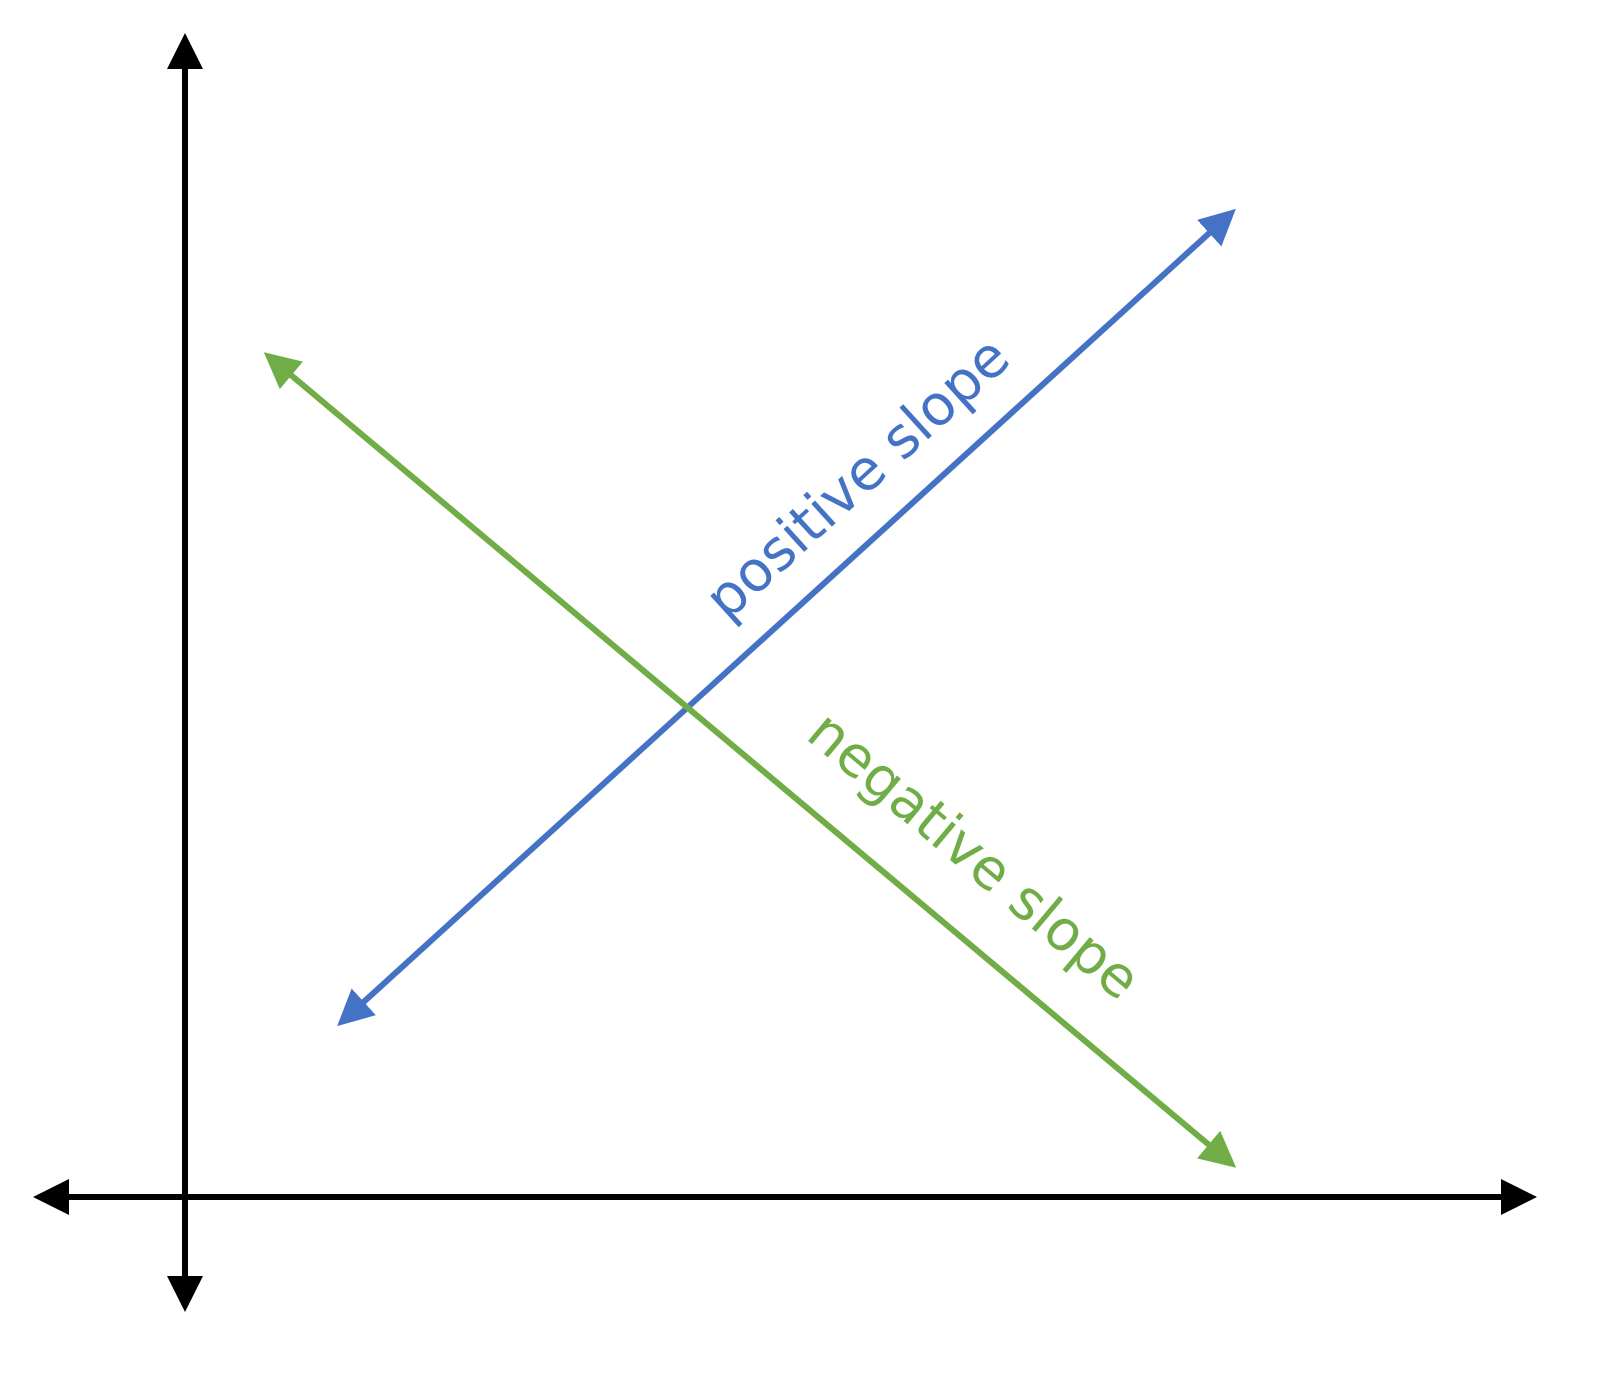 This screenshot has width=1600, height=1373. What do you see at coordinates (858, 478) in the screenshot?
I see `positive-slope-label: positive slope` at bounding box center [858, 478].